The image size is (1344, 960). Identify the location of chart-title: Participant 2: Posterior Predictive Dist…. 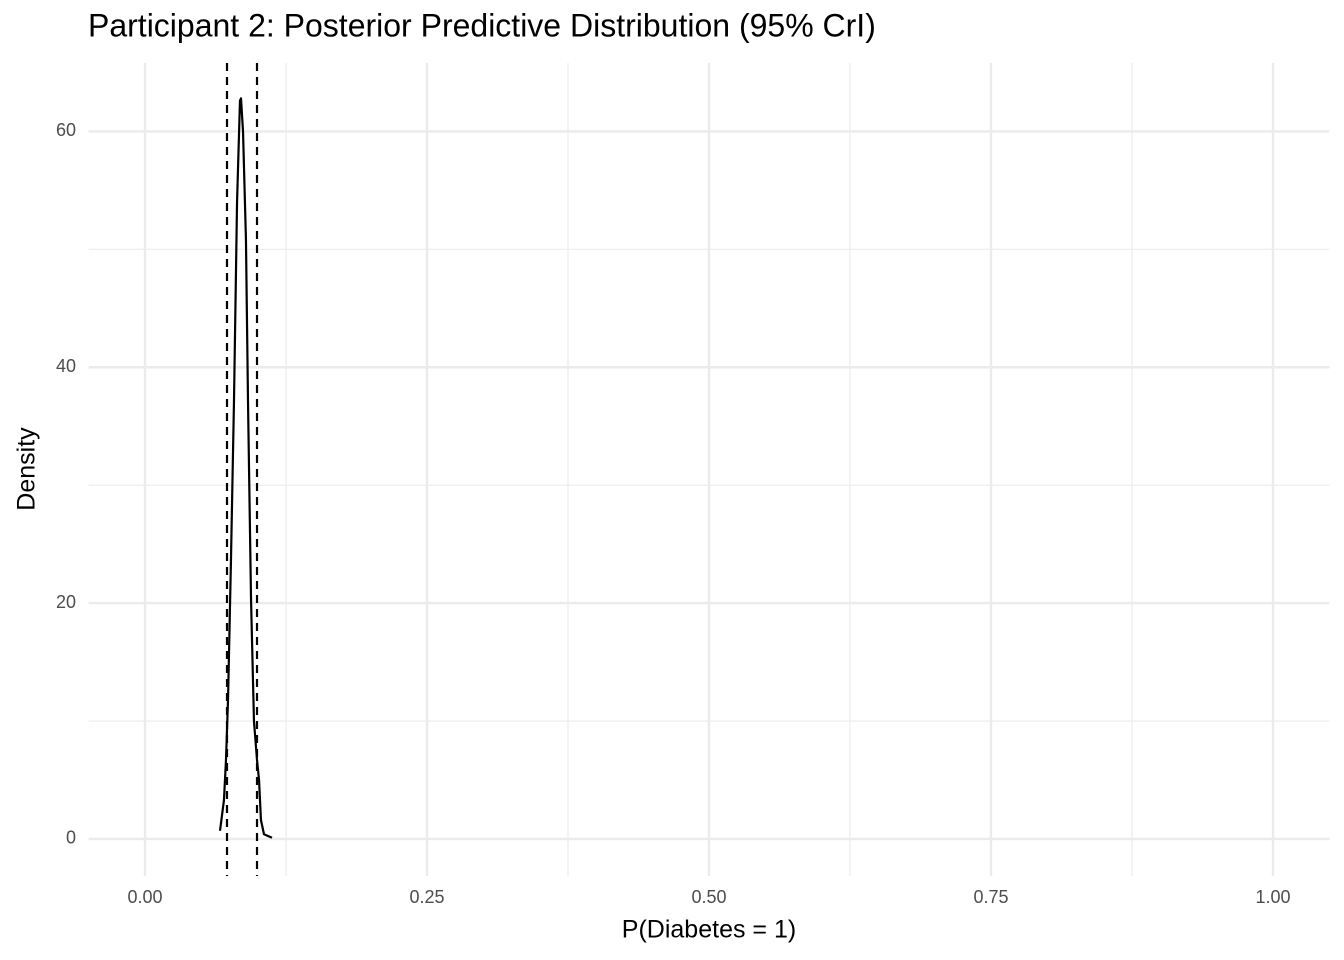
(482, 25).